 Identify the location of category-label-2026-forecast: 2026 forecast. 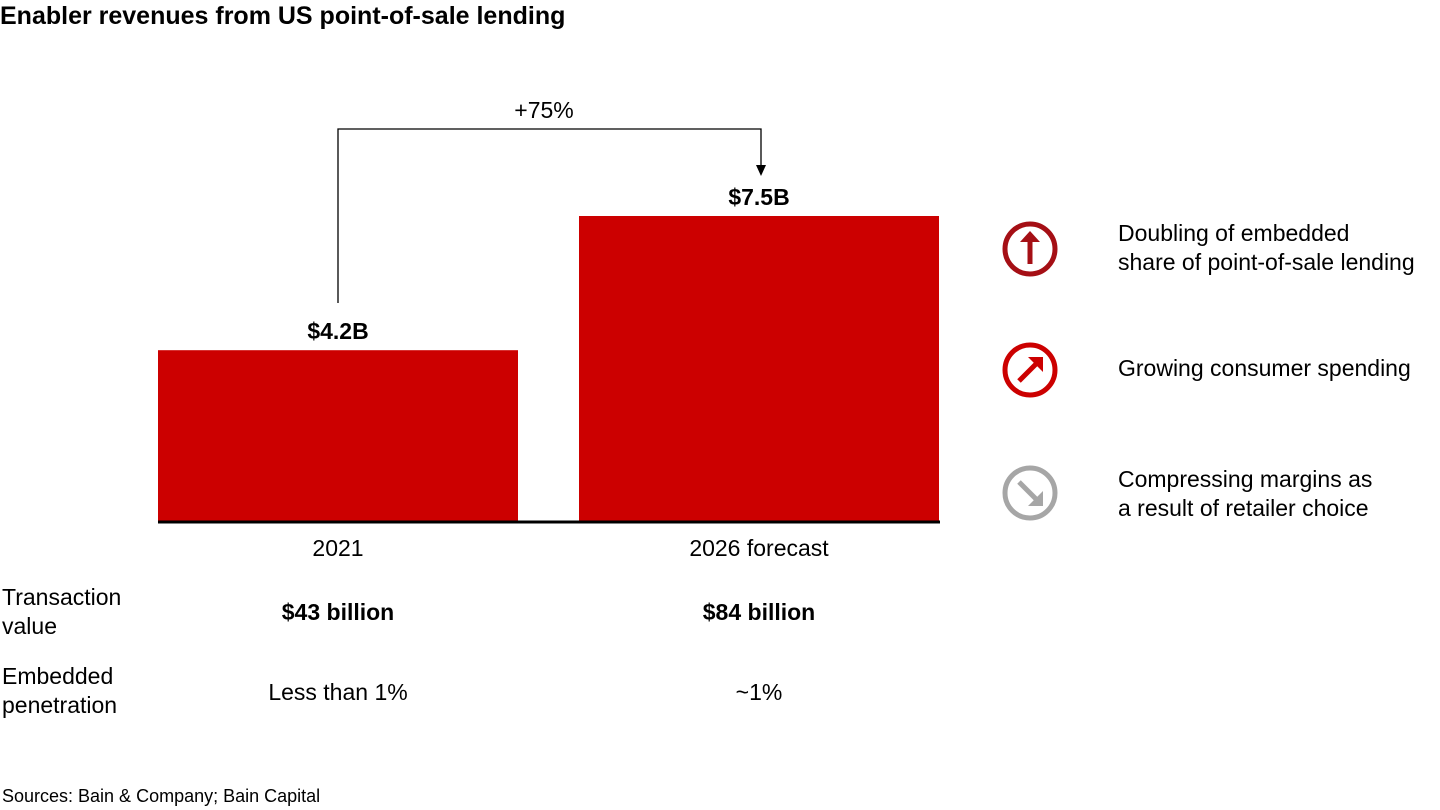
(759, 547).